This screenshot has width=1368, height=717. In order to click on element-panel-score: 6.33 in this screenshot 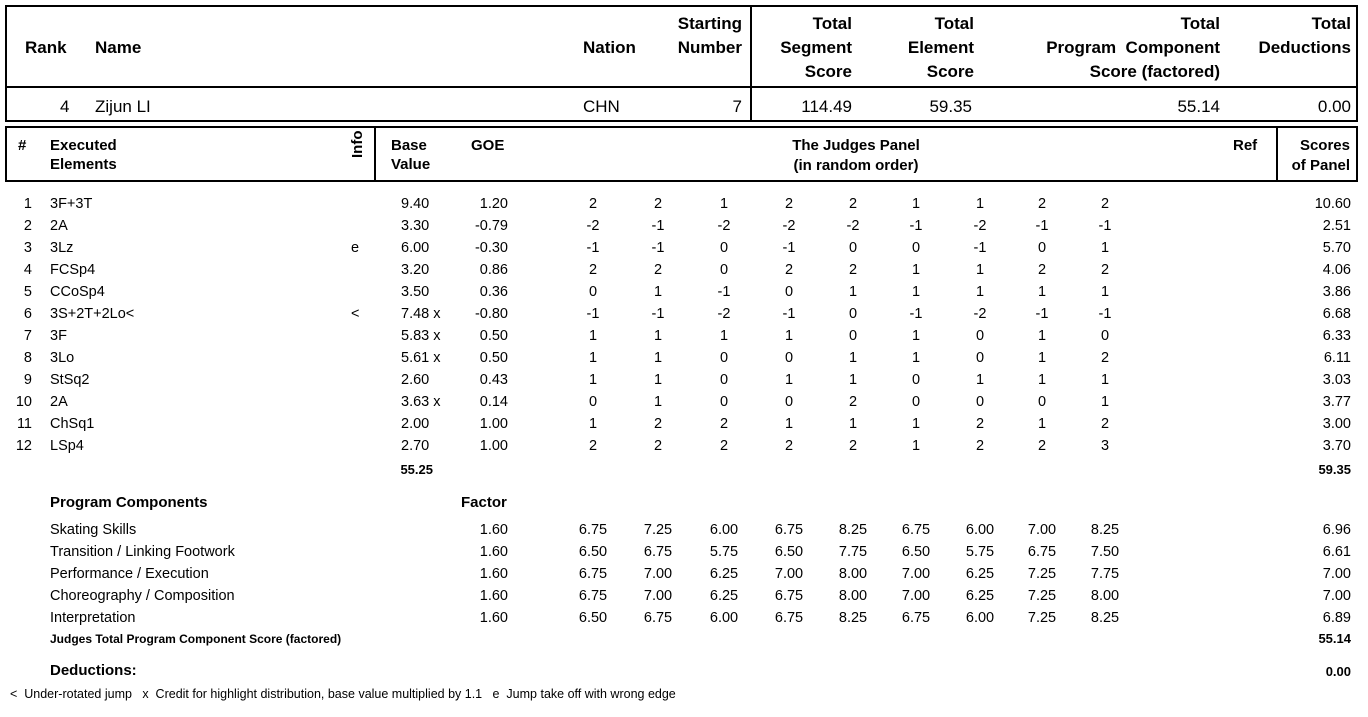, I will do `click(1336, 336)`.